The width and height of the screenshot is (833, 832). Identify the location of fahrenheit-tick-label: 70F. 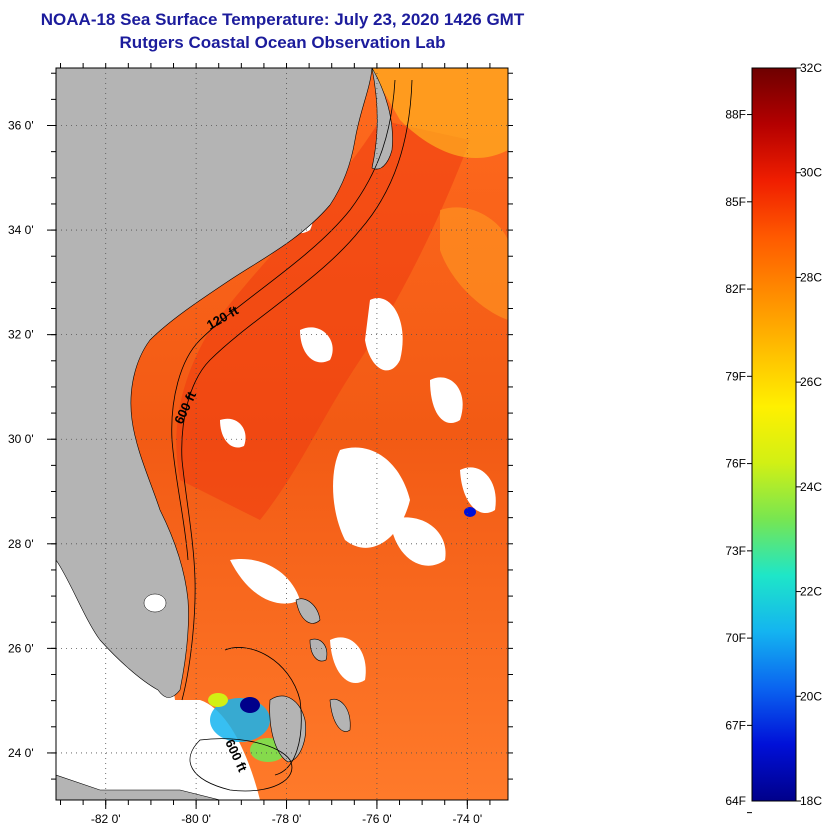
(735, 638).